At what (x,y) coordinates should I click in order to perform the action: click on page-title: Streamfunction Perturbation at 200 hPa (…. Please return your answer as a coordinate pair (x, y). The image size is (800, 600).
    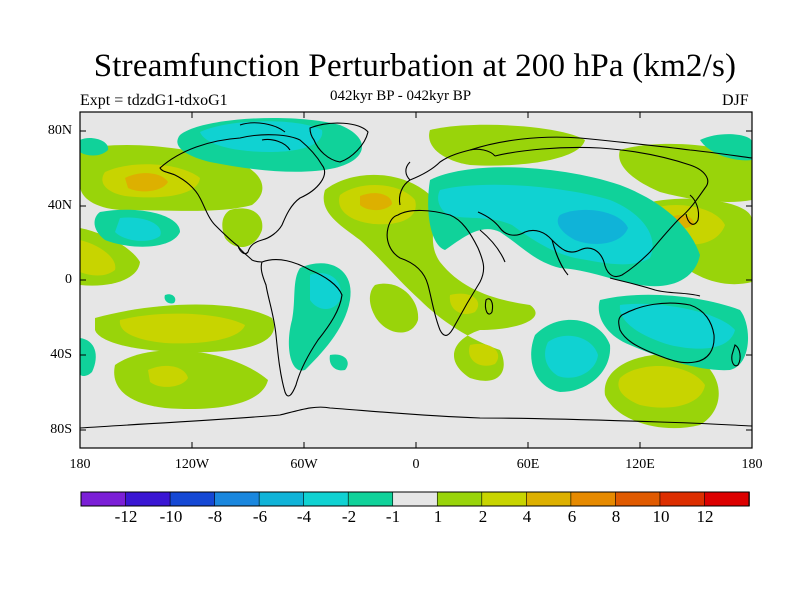
    Looking at the image, I should click on (415, 66).